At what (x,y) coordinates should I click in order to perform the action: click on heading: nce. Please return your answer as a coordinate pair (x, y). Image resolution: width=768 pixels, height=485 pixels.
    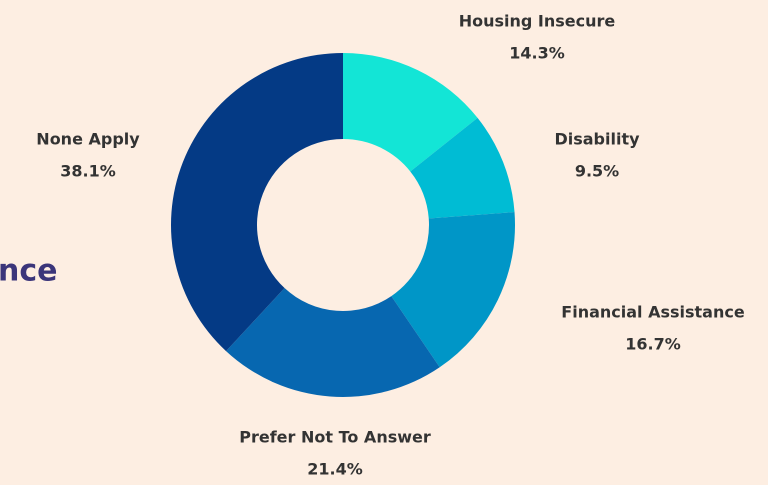
    Looking at the image, I should click on (29, 271).